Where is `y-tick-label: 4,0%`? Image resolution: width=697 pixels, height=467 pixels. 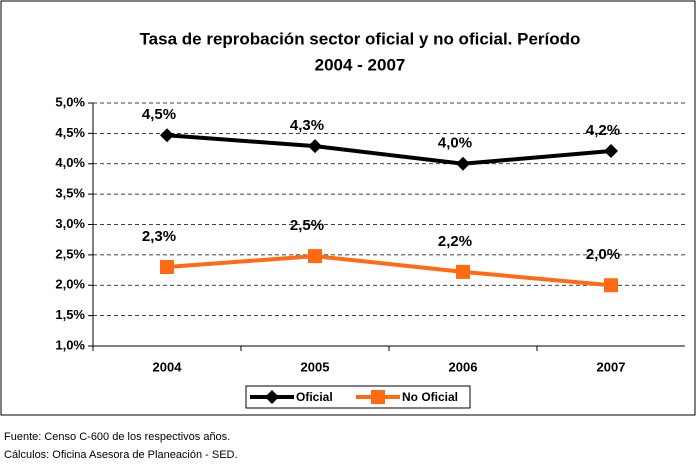 y-tick-label: 4,0% is located at coordinates (70, 162).